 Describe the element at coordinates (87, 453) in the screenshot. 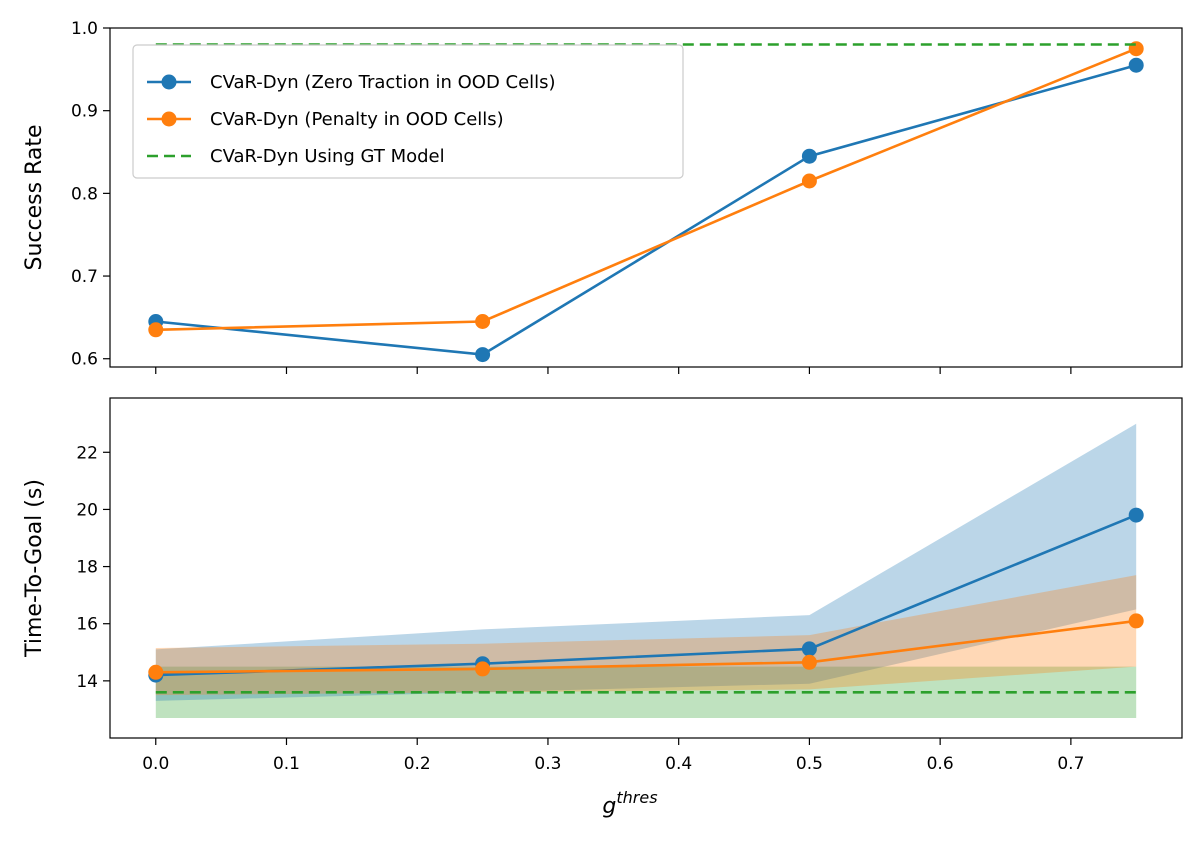

I see `y-tick-label: 22` at that location.